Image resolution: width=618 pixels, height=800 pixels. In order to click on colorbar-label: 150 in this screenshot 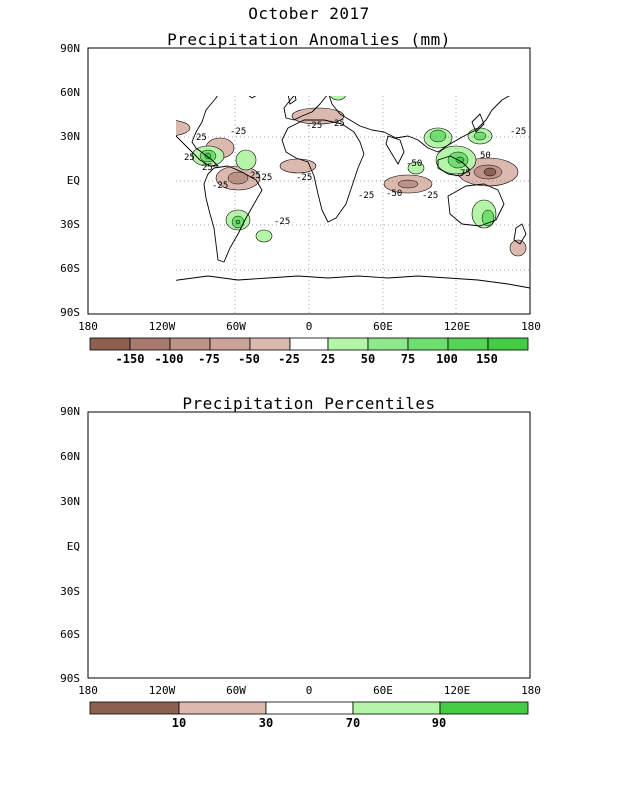, I will do `click(487, 359)`.